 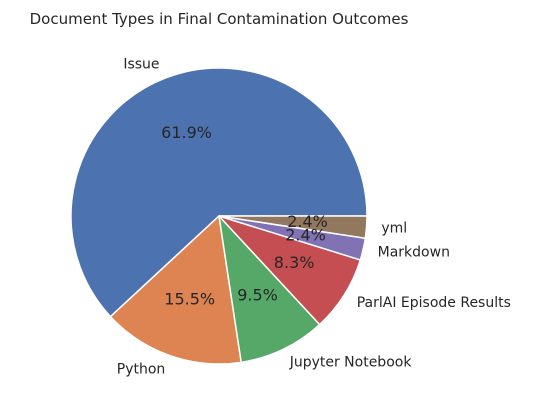 I want to click on pct-label-python: 15.5%, so click(x=189, y=298).